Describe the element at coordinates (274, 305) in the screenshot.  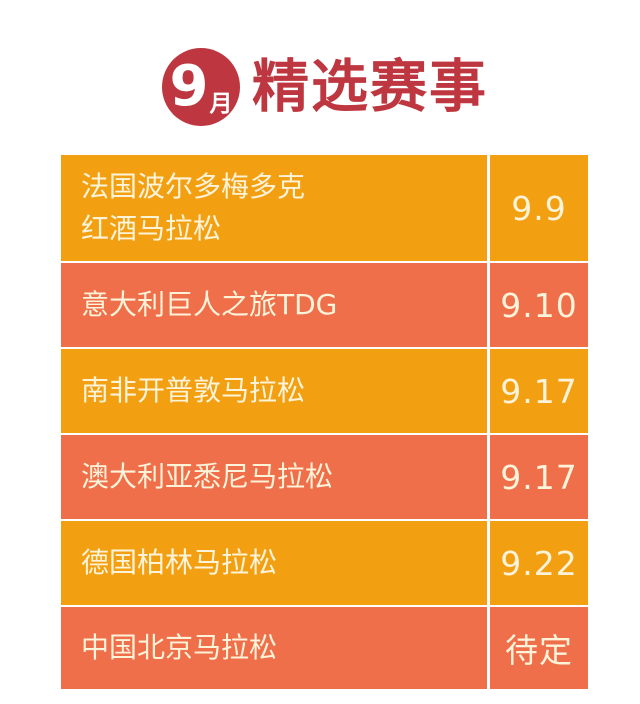
I see `event-name: 意大利巨人之旅TDG` at that location.